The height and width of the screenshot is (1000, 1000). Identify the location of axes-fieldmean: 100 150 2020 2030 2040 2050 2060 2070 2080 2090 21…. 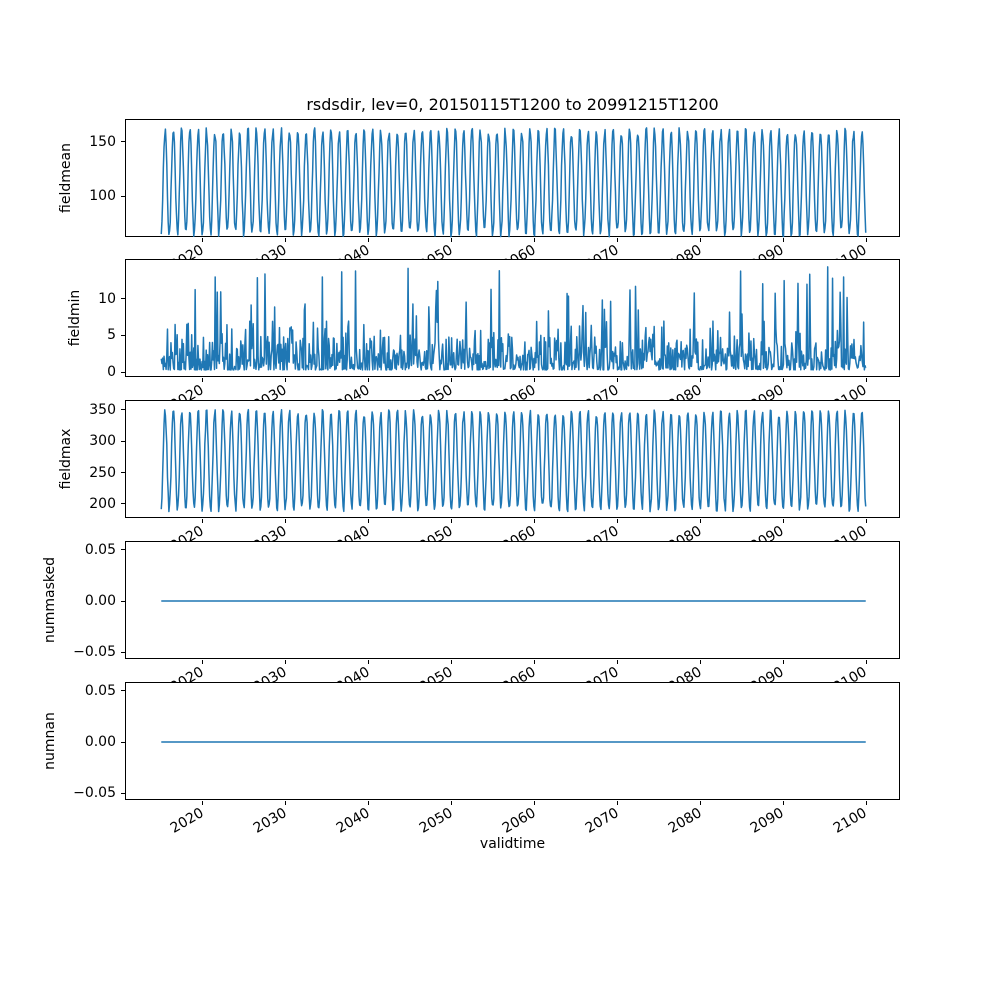
(494, 196).